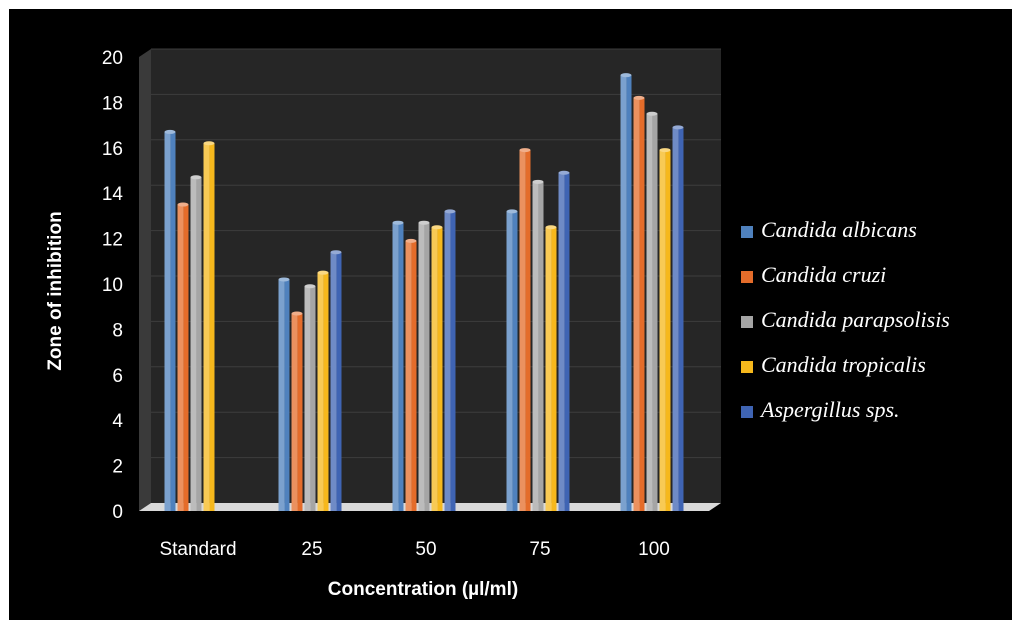  I want to click on chart-side-wall, so click(145, 280).